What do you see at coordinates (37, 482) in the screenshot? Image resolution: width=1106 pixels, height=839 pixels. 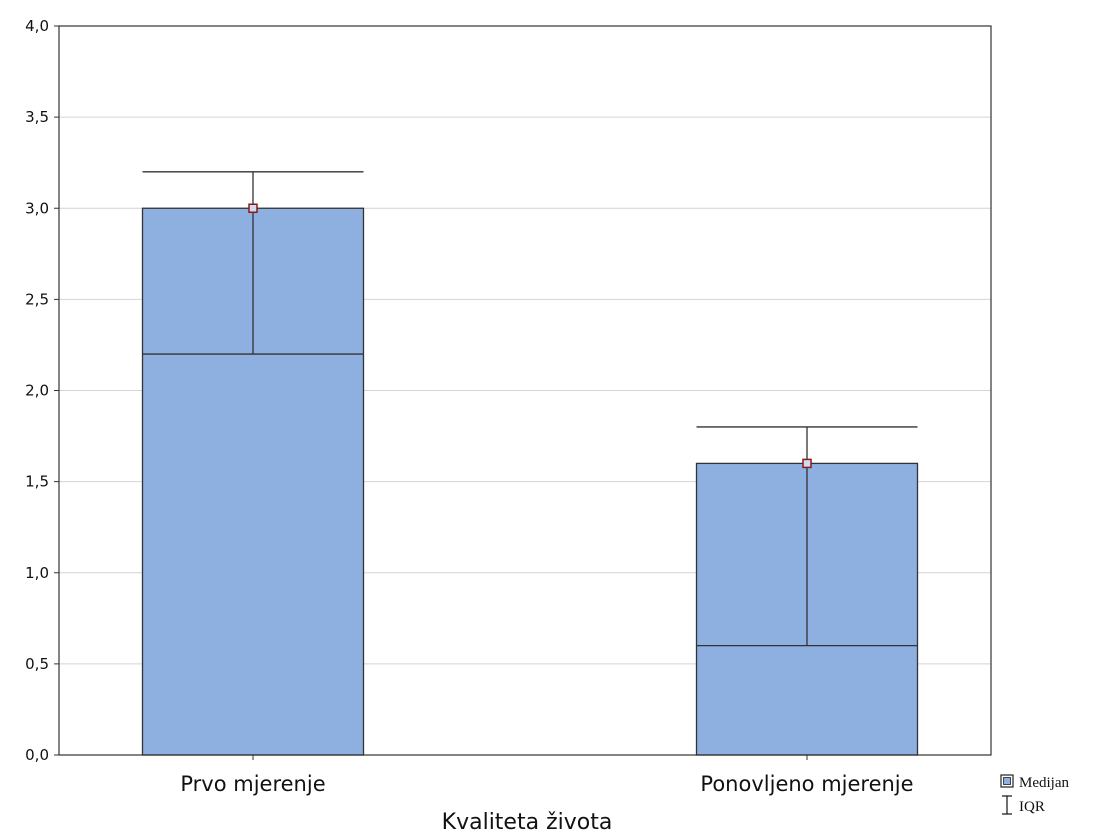 I see `y-tick-label: 1,5` at bounding box center [37, 482].